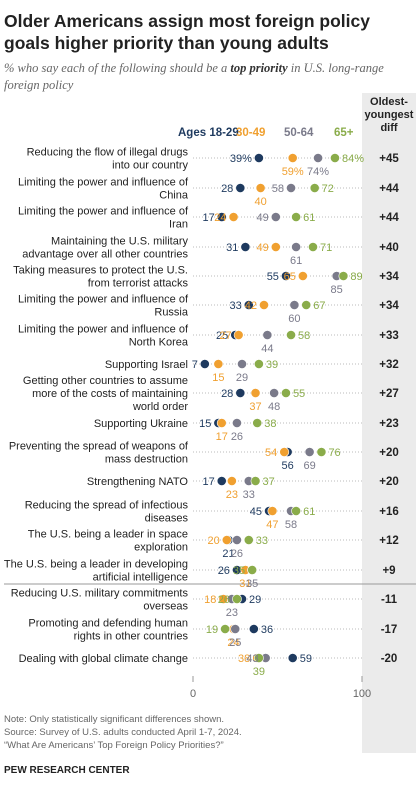  Describe the element at coordinates (257, 423) in the screenshot. I see `dot-9-65+` at that location.